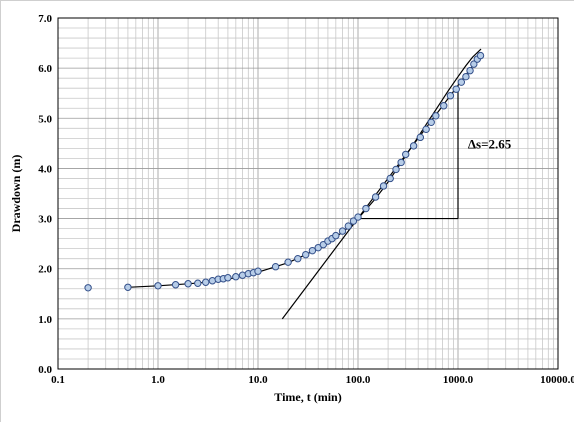  I want to click on y-tick-label: 4.0, so click(45, 169).